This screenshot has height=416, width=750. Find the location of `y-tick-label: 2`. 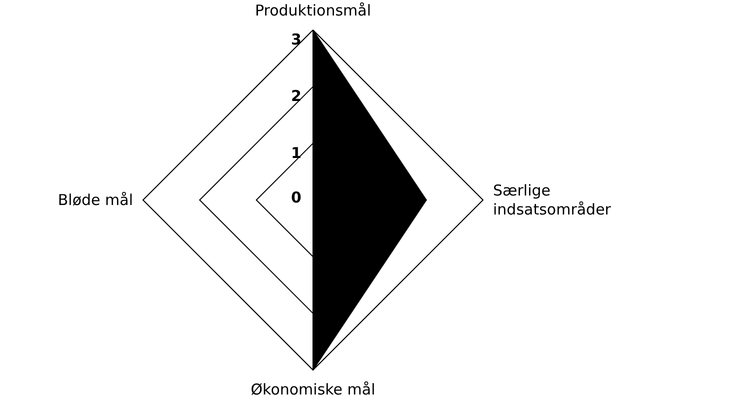

y-tick-label: 2 is located at coordinates (296, 96).